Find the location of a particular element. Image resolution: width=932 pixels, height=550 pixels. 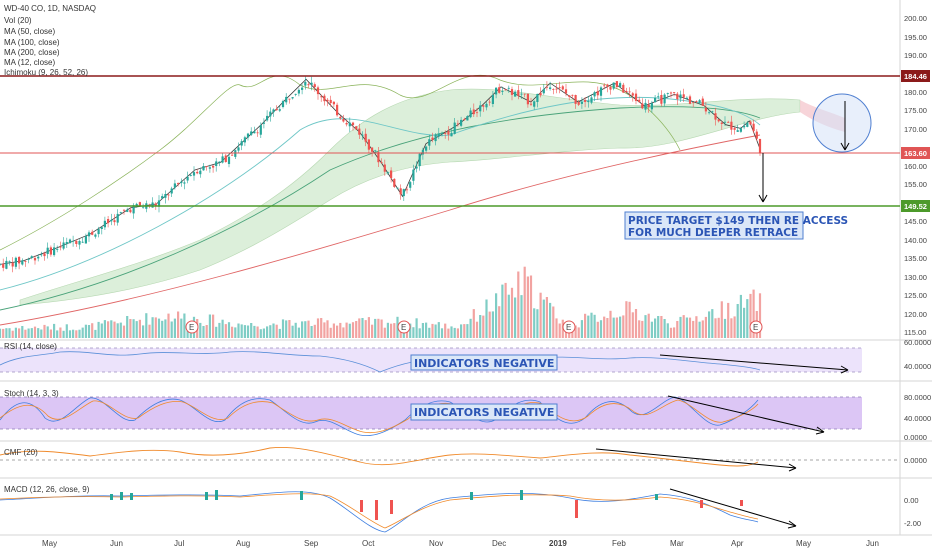

price-target-line-2: FOR MUCH DEEPER RETRACE is located at coordinates (713, 233).